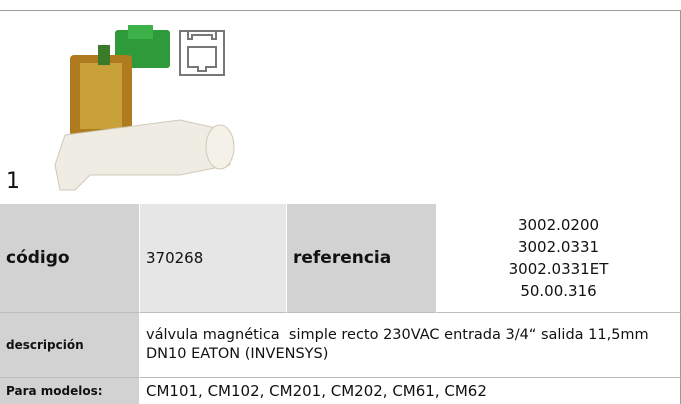 This screenshot has width=681, height=404. I want to click on icon-outline, so click(202, 53).